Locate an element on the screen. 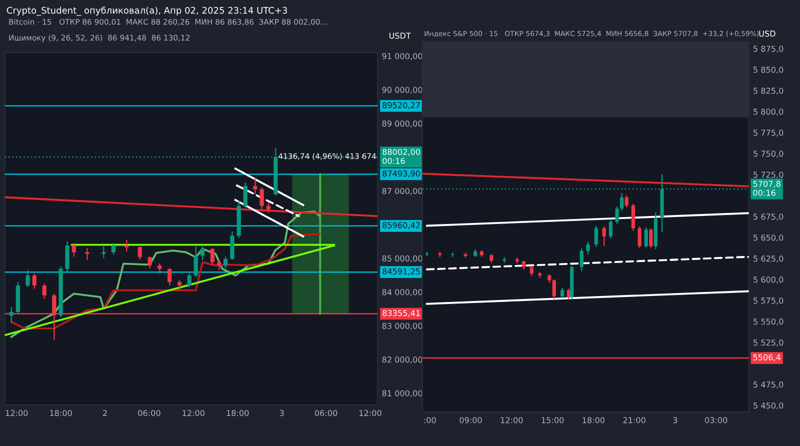  y-tick-label: 87 000,00 is located at coordinates (402, 191).